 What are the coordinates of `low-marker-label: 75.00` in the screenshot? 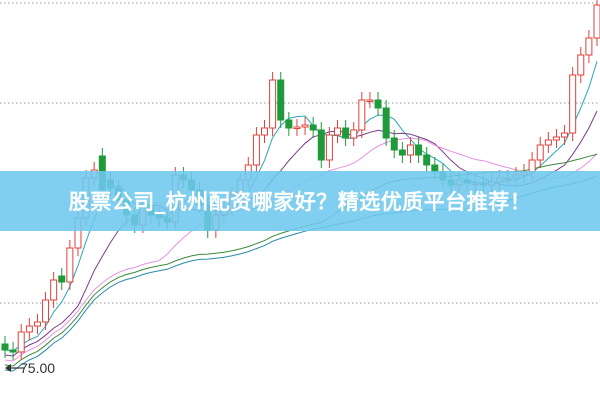 It's located at (37, 368).